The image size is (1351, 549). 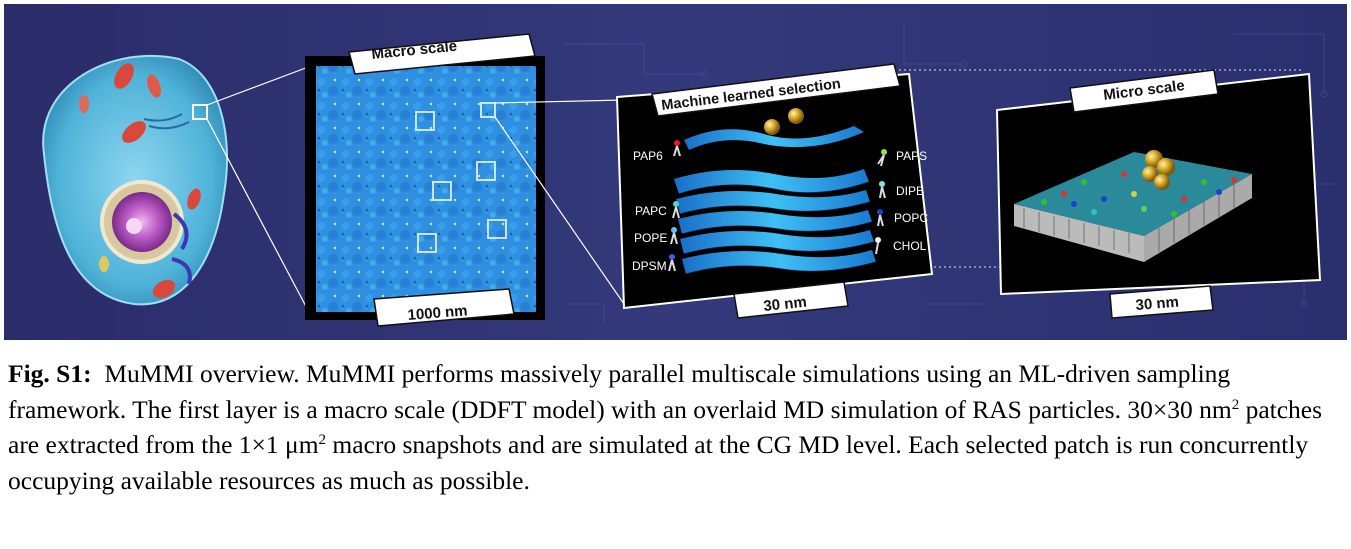 I want to click on macro-patch-boxes, so click(x=461, y=177).